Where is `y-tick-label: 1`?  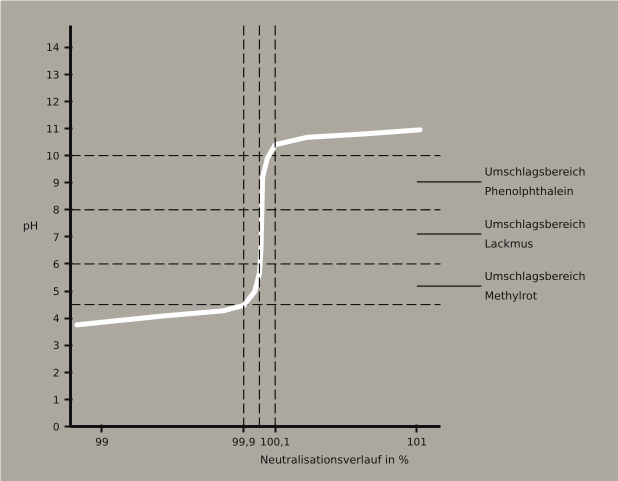 y-tick-label: 1 is located at coordinates (56, 400).